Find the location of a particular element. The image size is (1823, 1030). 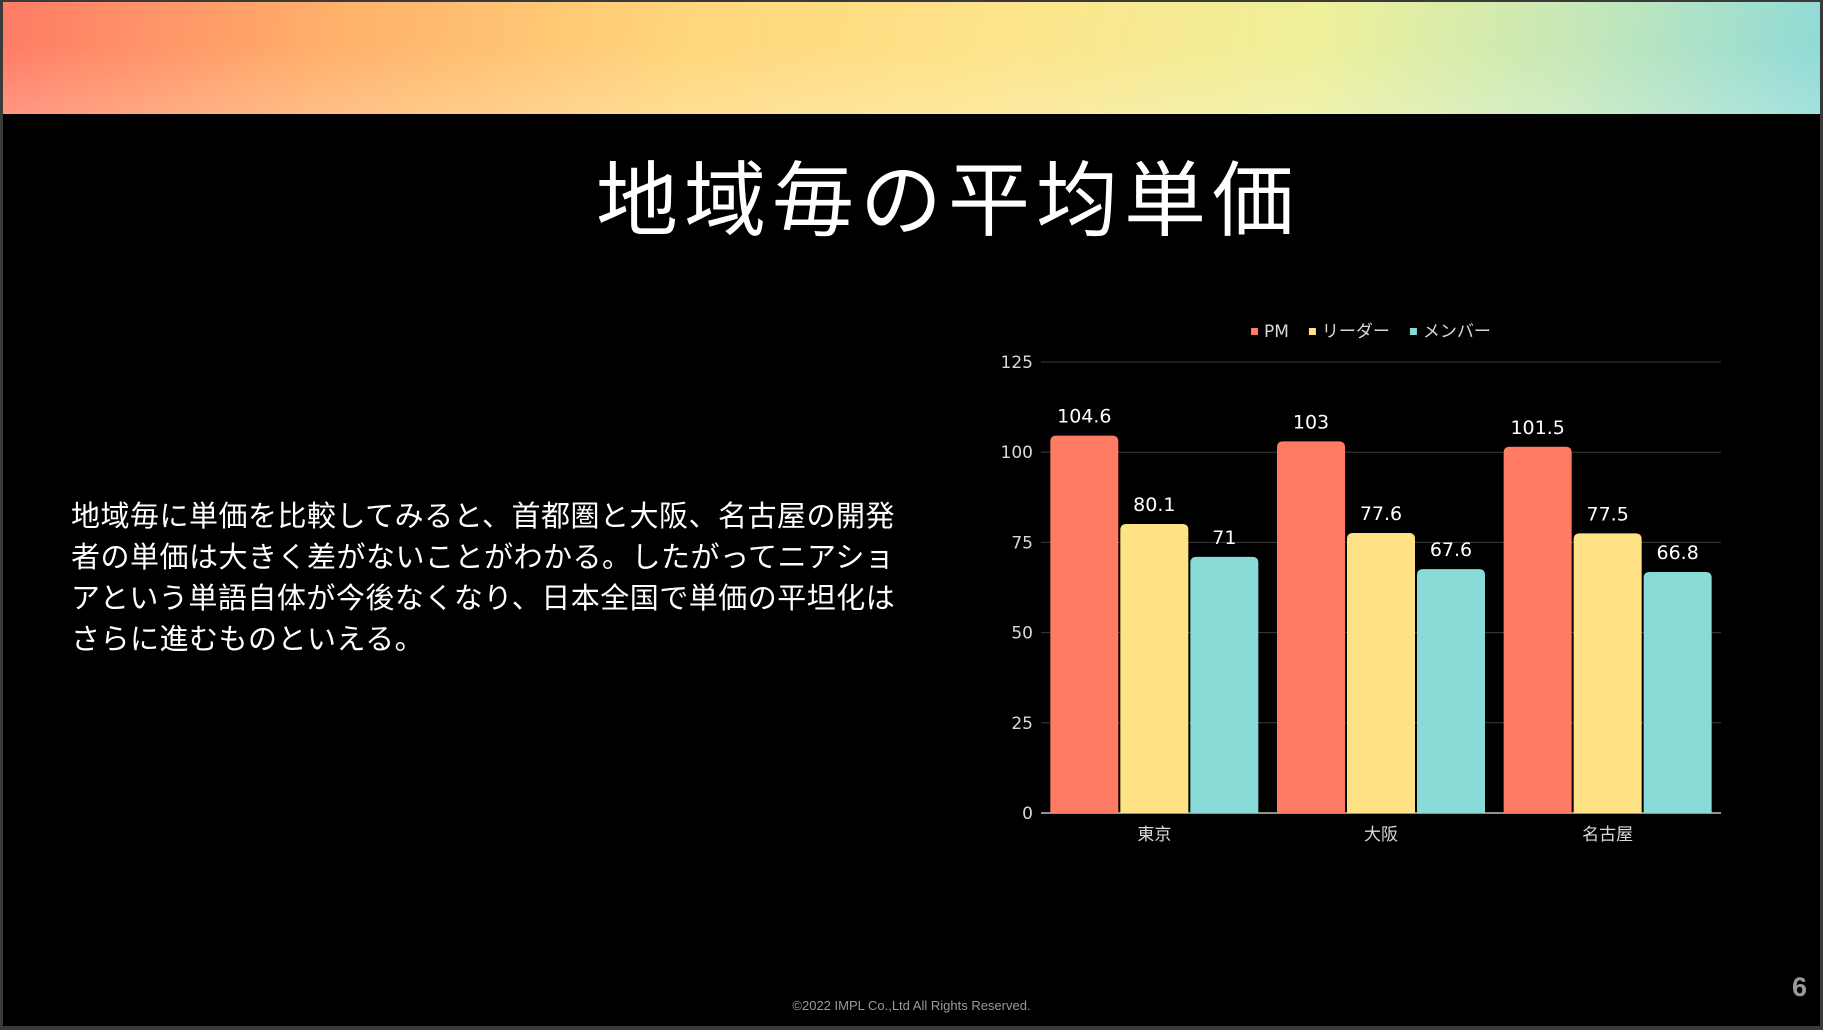

legend-label: PM is located at coordinates (1276, 332).